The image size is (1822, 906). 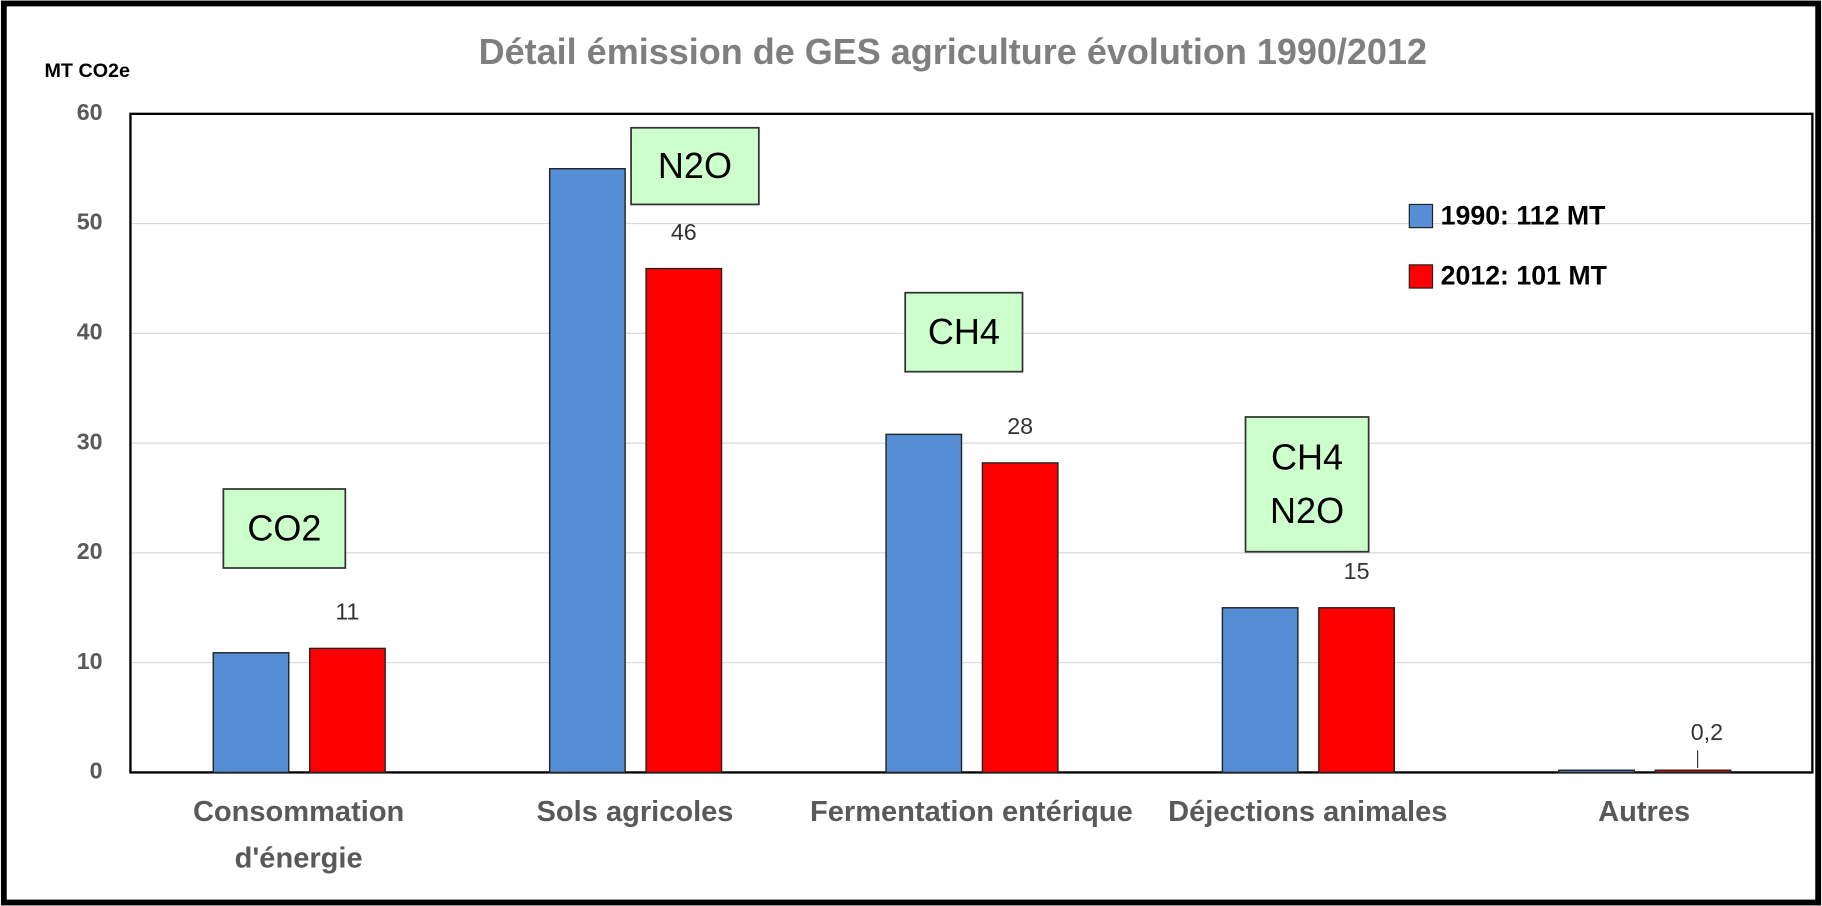 I want to click on y-tick-label: 20, so click(x=90, y=551).